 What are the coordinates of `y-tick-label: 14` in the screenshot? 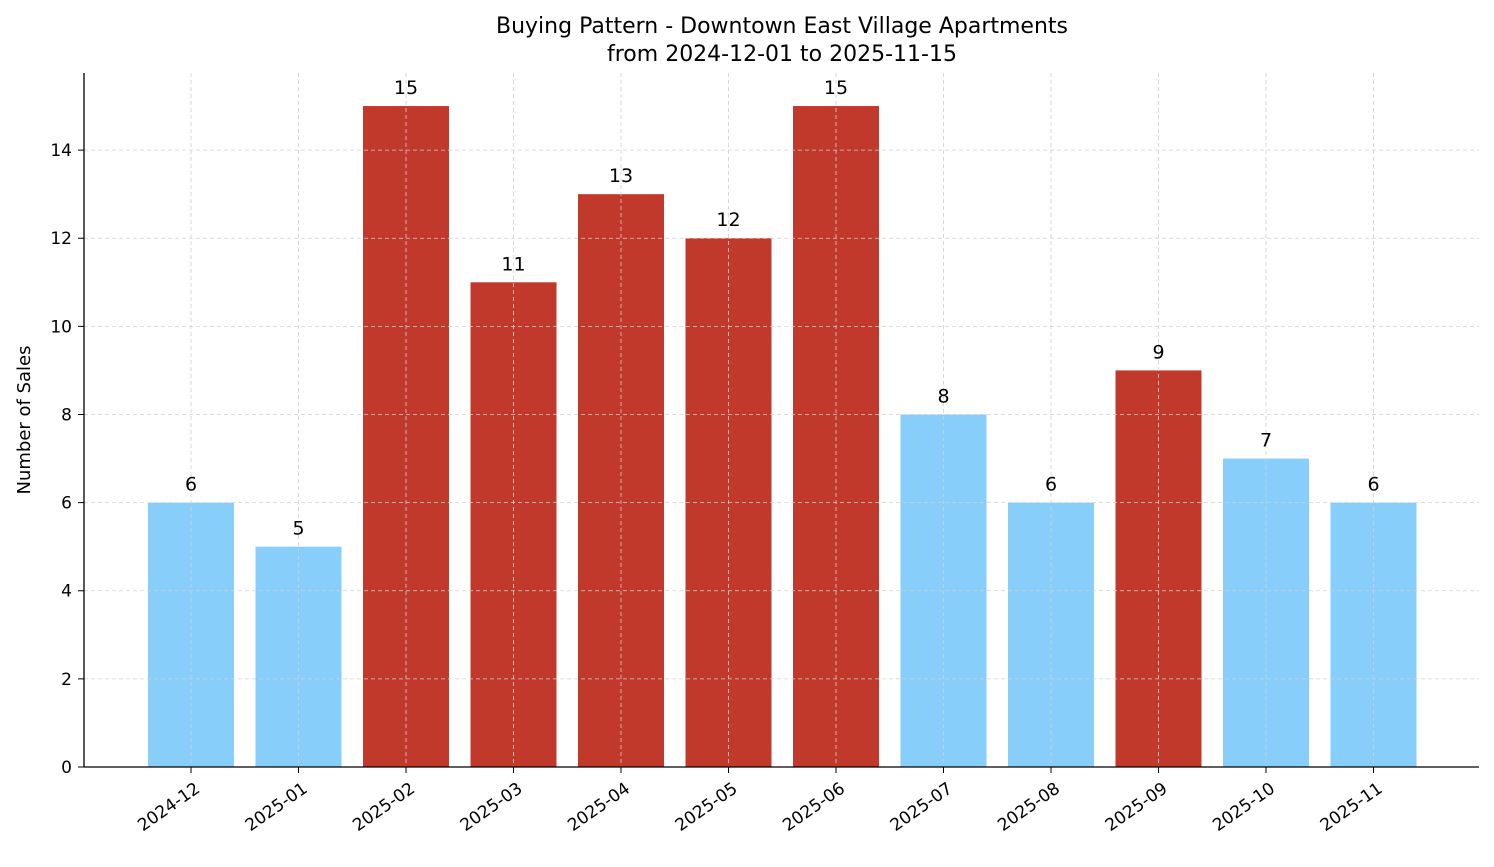 It's located at (61, 151).